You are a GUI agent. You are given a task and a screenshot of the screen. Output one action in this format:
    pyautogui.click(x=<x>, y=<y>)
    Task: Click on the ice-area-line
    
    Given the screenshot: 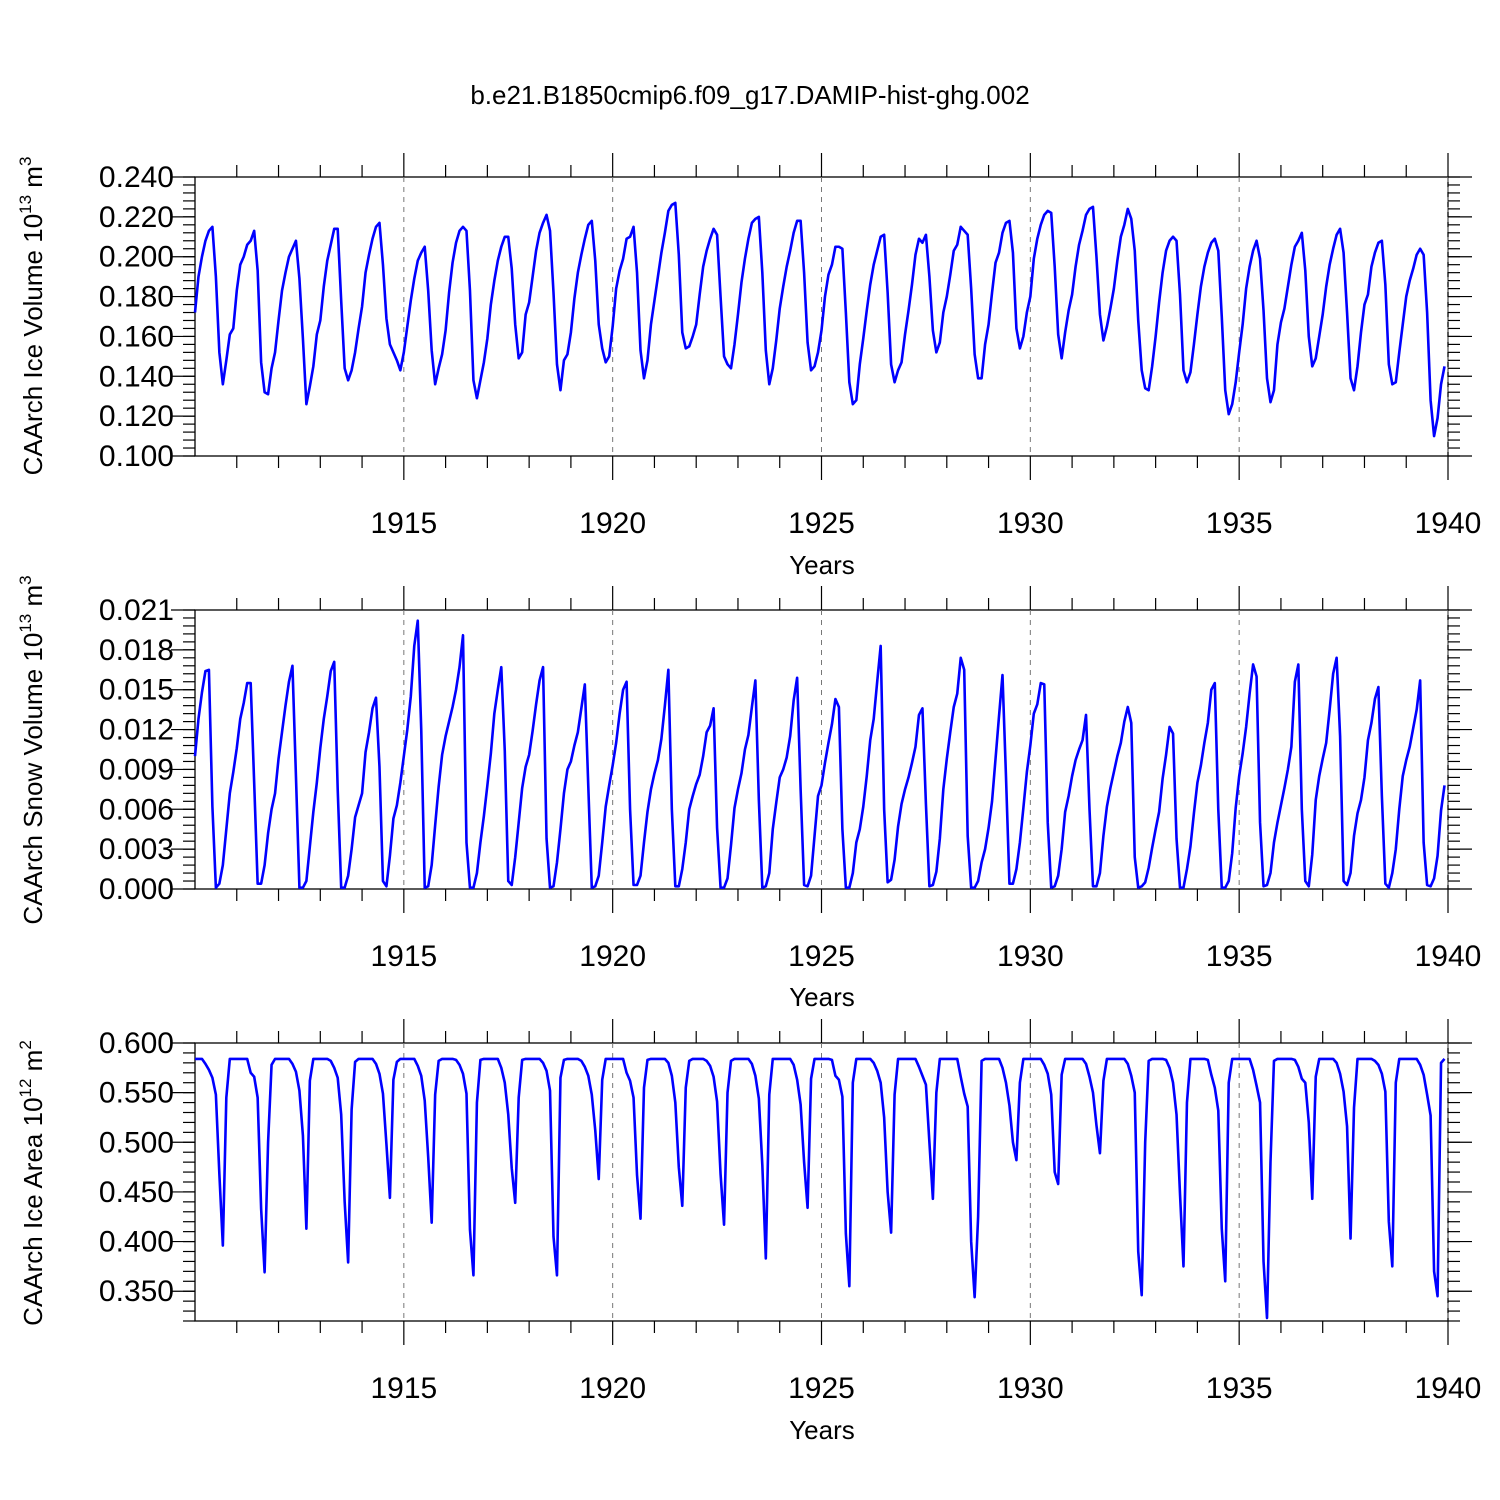 What is the action you would take?
    pyautogui.click(x=820, y=1188)
    